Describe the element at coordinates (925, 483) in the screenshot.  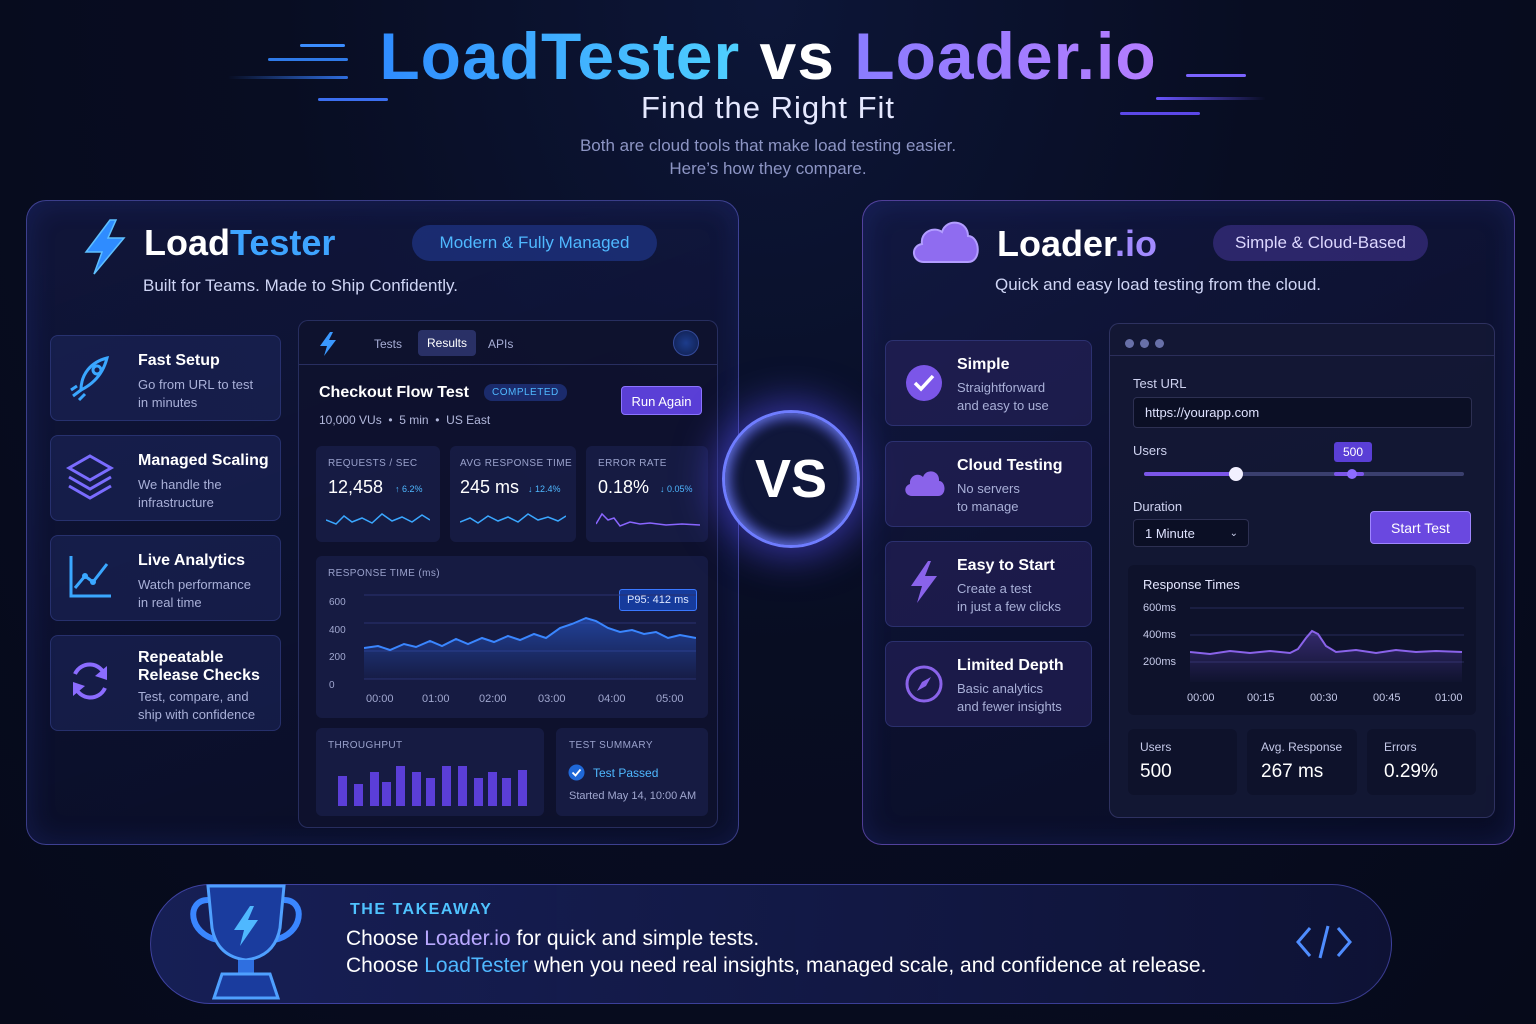
I see `cloud-icon` at that location.